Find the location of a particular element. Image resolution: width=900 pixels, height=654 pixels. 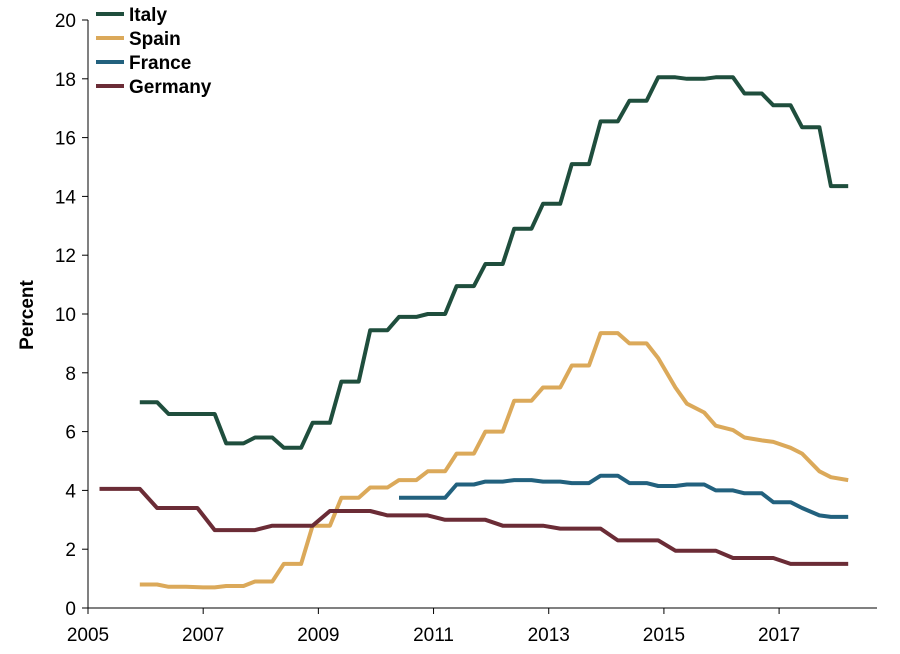

legend-label-italy: Italy is located at coordinates (148, 15).